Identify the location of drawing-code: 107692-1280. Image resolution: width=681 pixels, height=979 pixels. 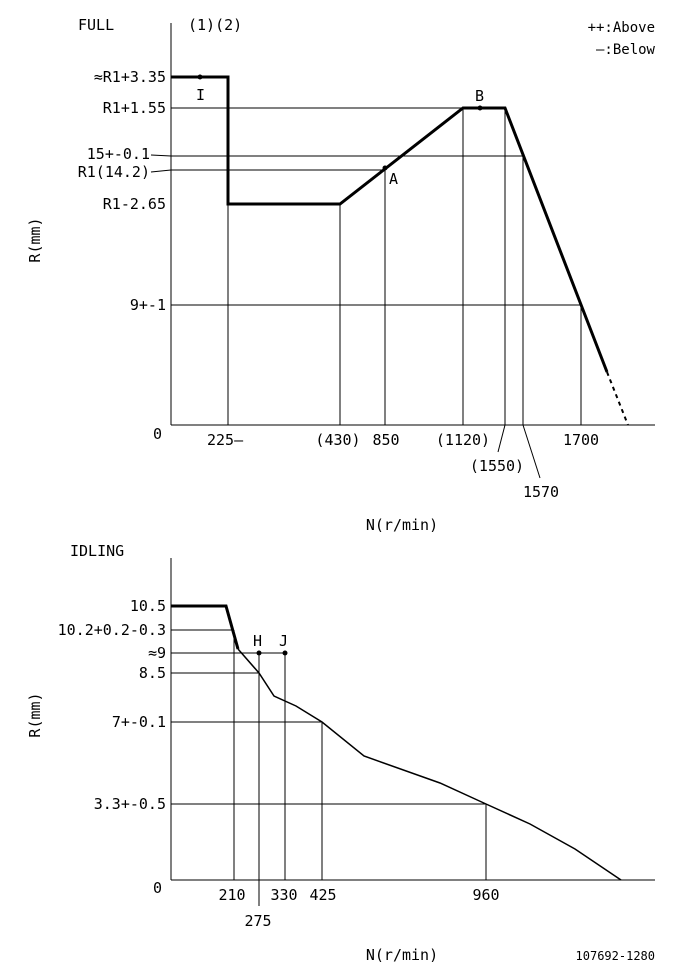
(615, 956).